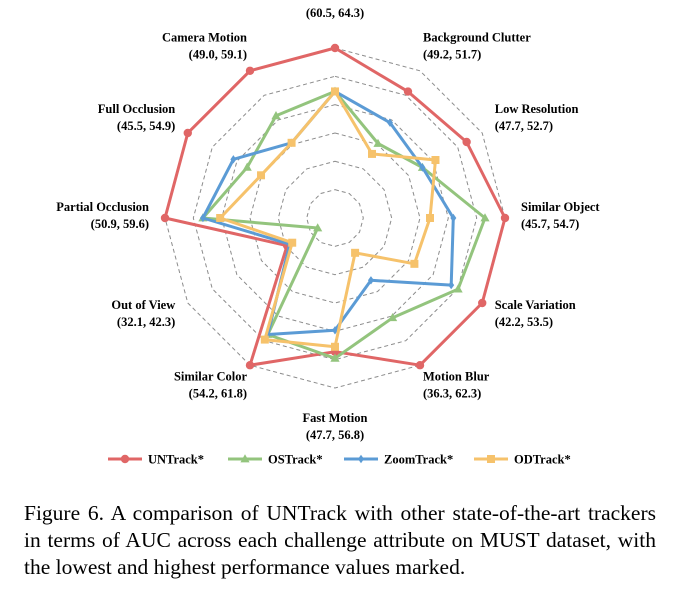 This screenshot has height=591, width=679. Describe the element at coordinates (535, 305) in the screenshot. I see `axis-name: Scale Variation` at that location.